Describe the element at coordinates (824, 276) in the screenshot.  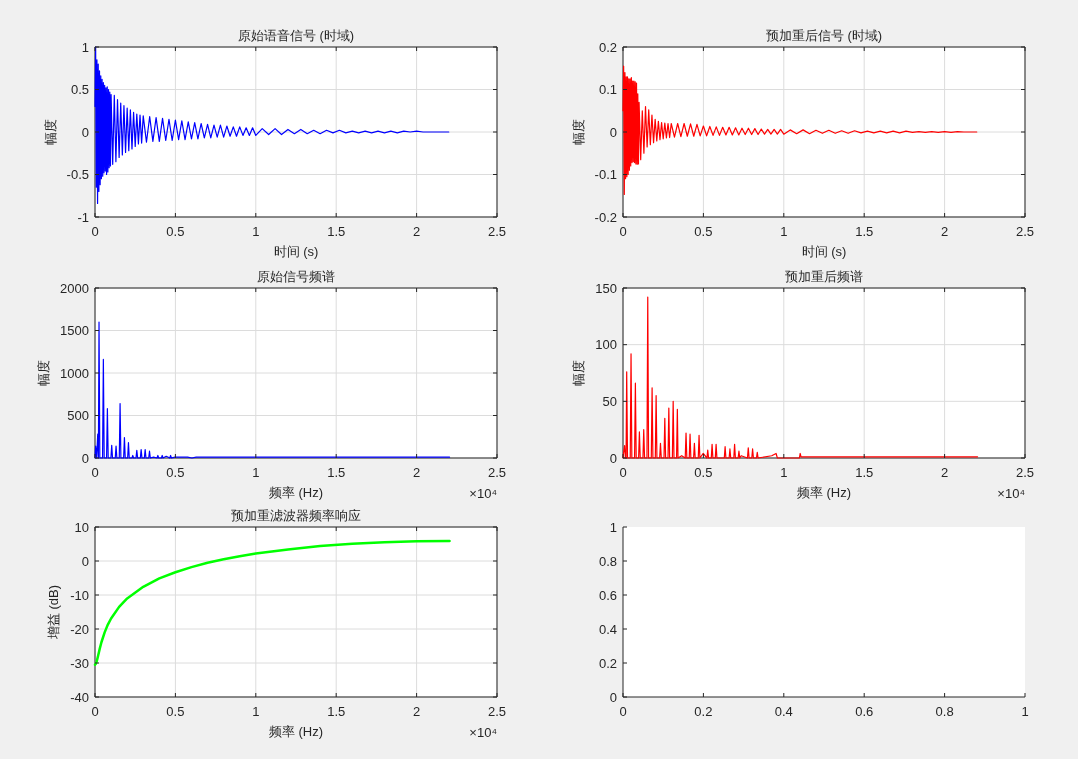
I see `chart-title: 预加重后频谱` at that location.